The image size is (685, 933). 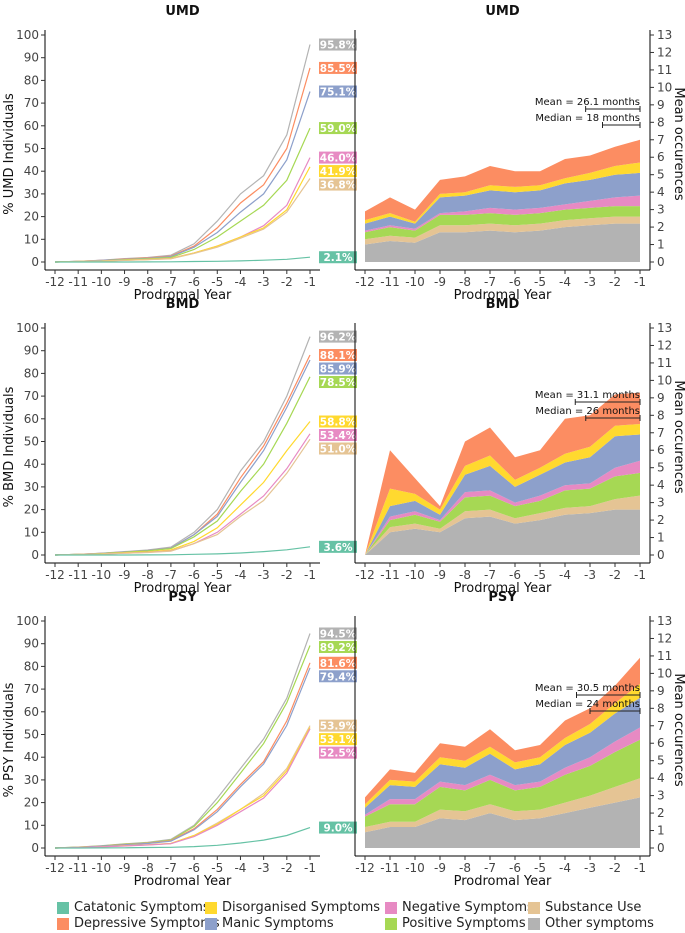 I want to click on y-tick-label: 40, so click(x=31, y=464).